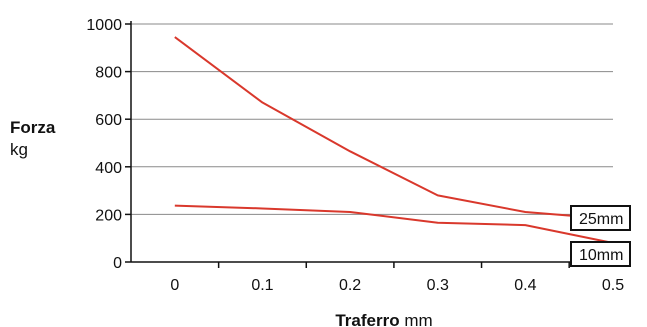 This screenshot has height=327, width=647. Describe the element at coordinates (525, 285) in the screenshot. I see `x-tick-label: 0.4` at that location.